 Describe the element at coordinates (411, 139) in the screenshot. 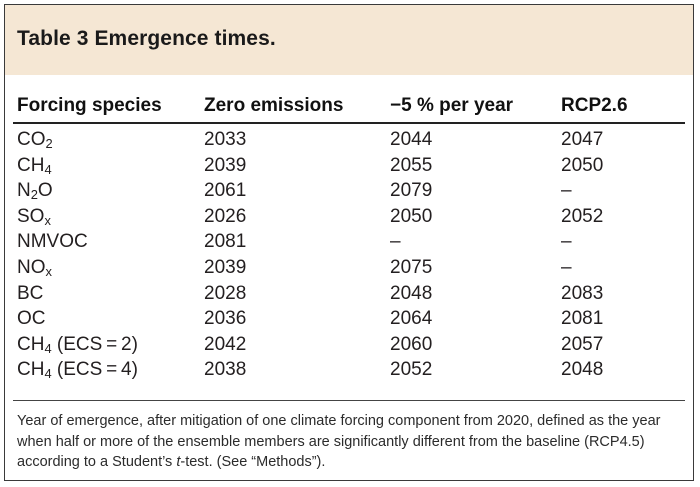

I see `cell-minus5-per-year: 2044` at that location.